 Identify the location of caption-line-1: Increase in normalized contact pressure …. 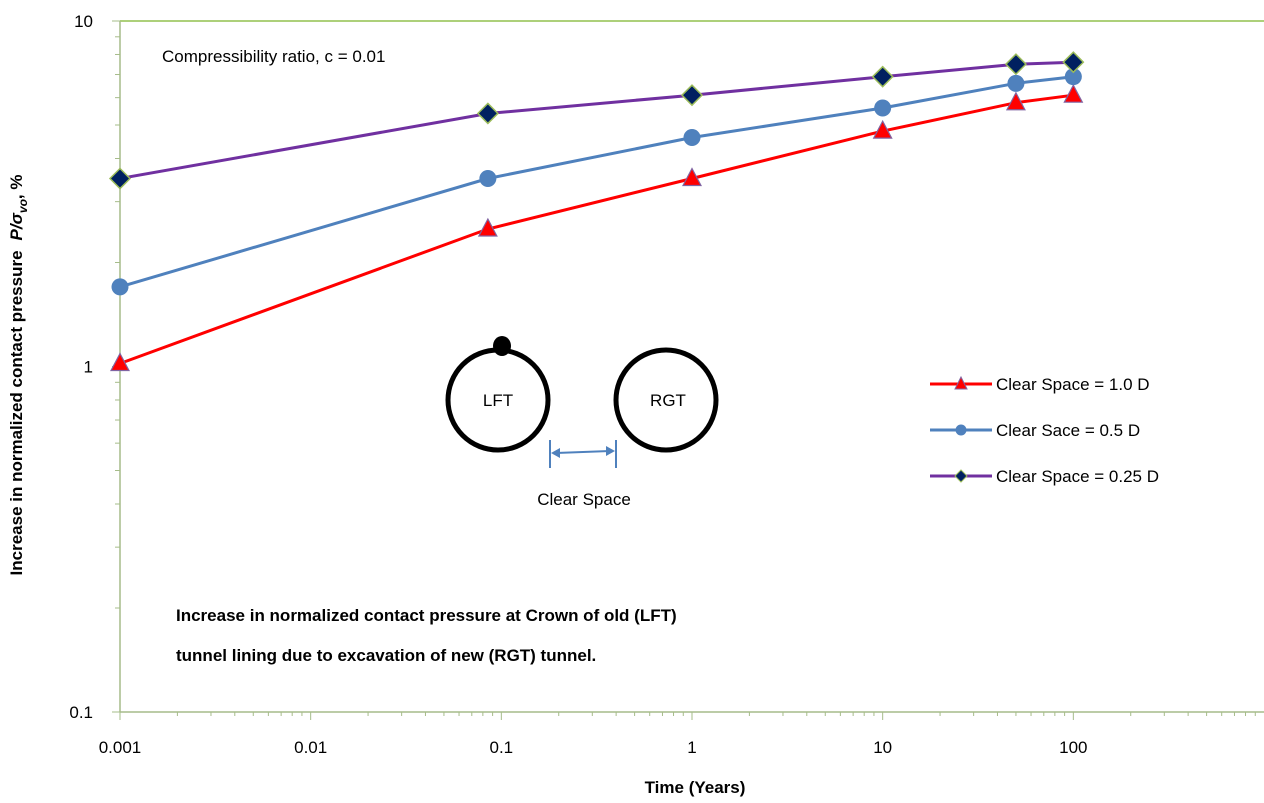
(426, 615).